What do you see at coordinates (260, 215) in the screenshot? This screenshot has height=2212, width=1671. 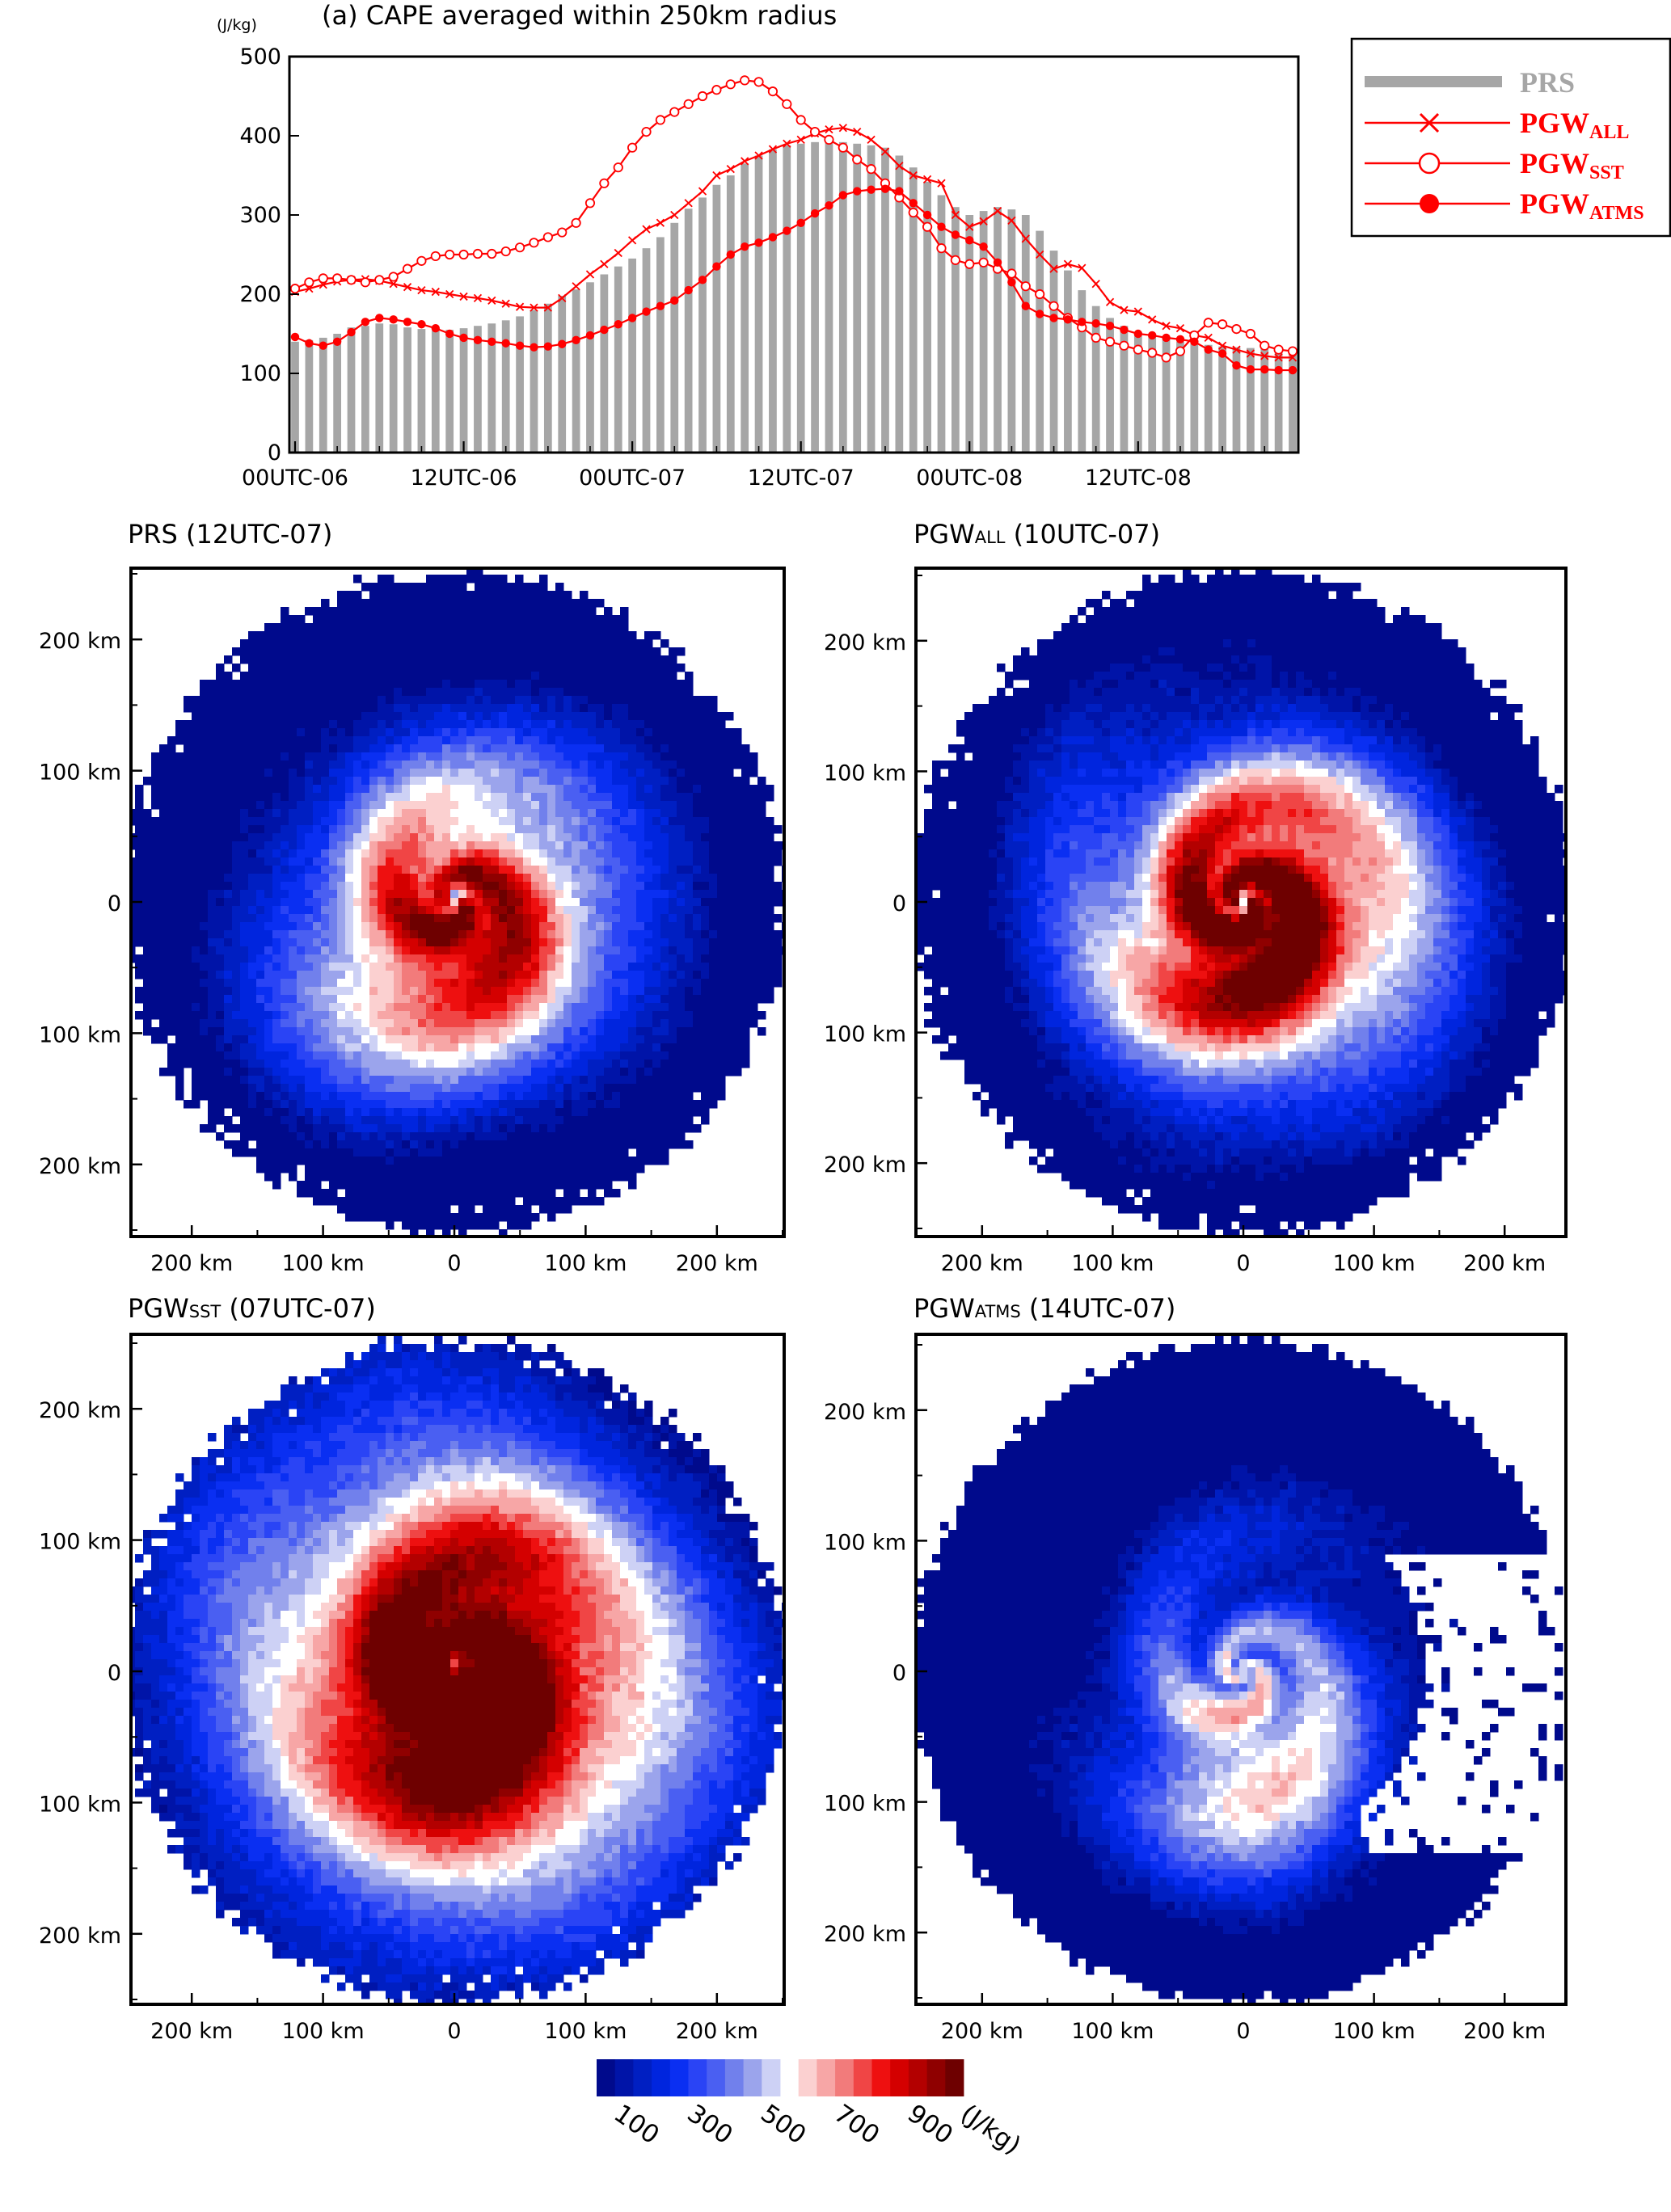 I see `y-tick-label: 300` at bounding box center [260, 215].